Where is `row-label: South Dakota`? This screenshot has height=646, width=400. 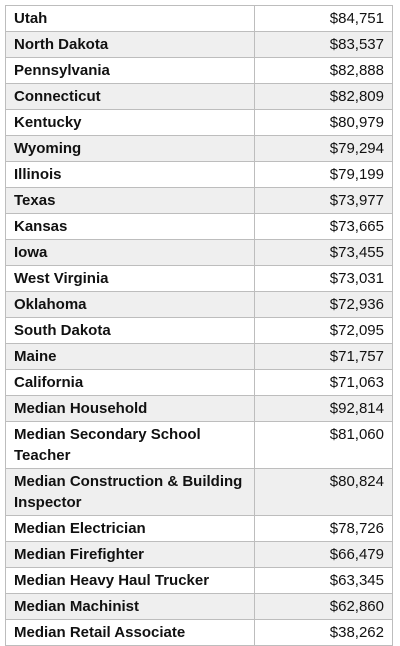
row-label: South Dakota is located at coordinates (130, 330).